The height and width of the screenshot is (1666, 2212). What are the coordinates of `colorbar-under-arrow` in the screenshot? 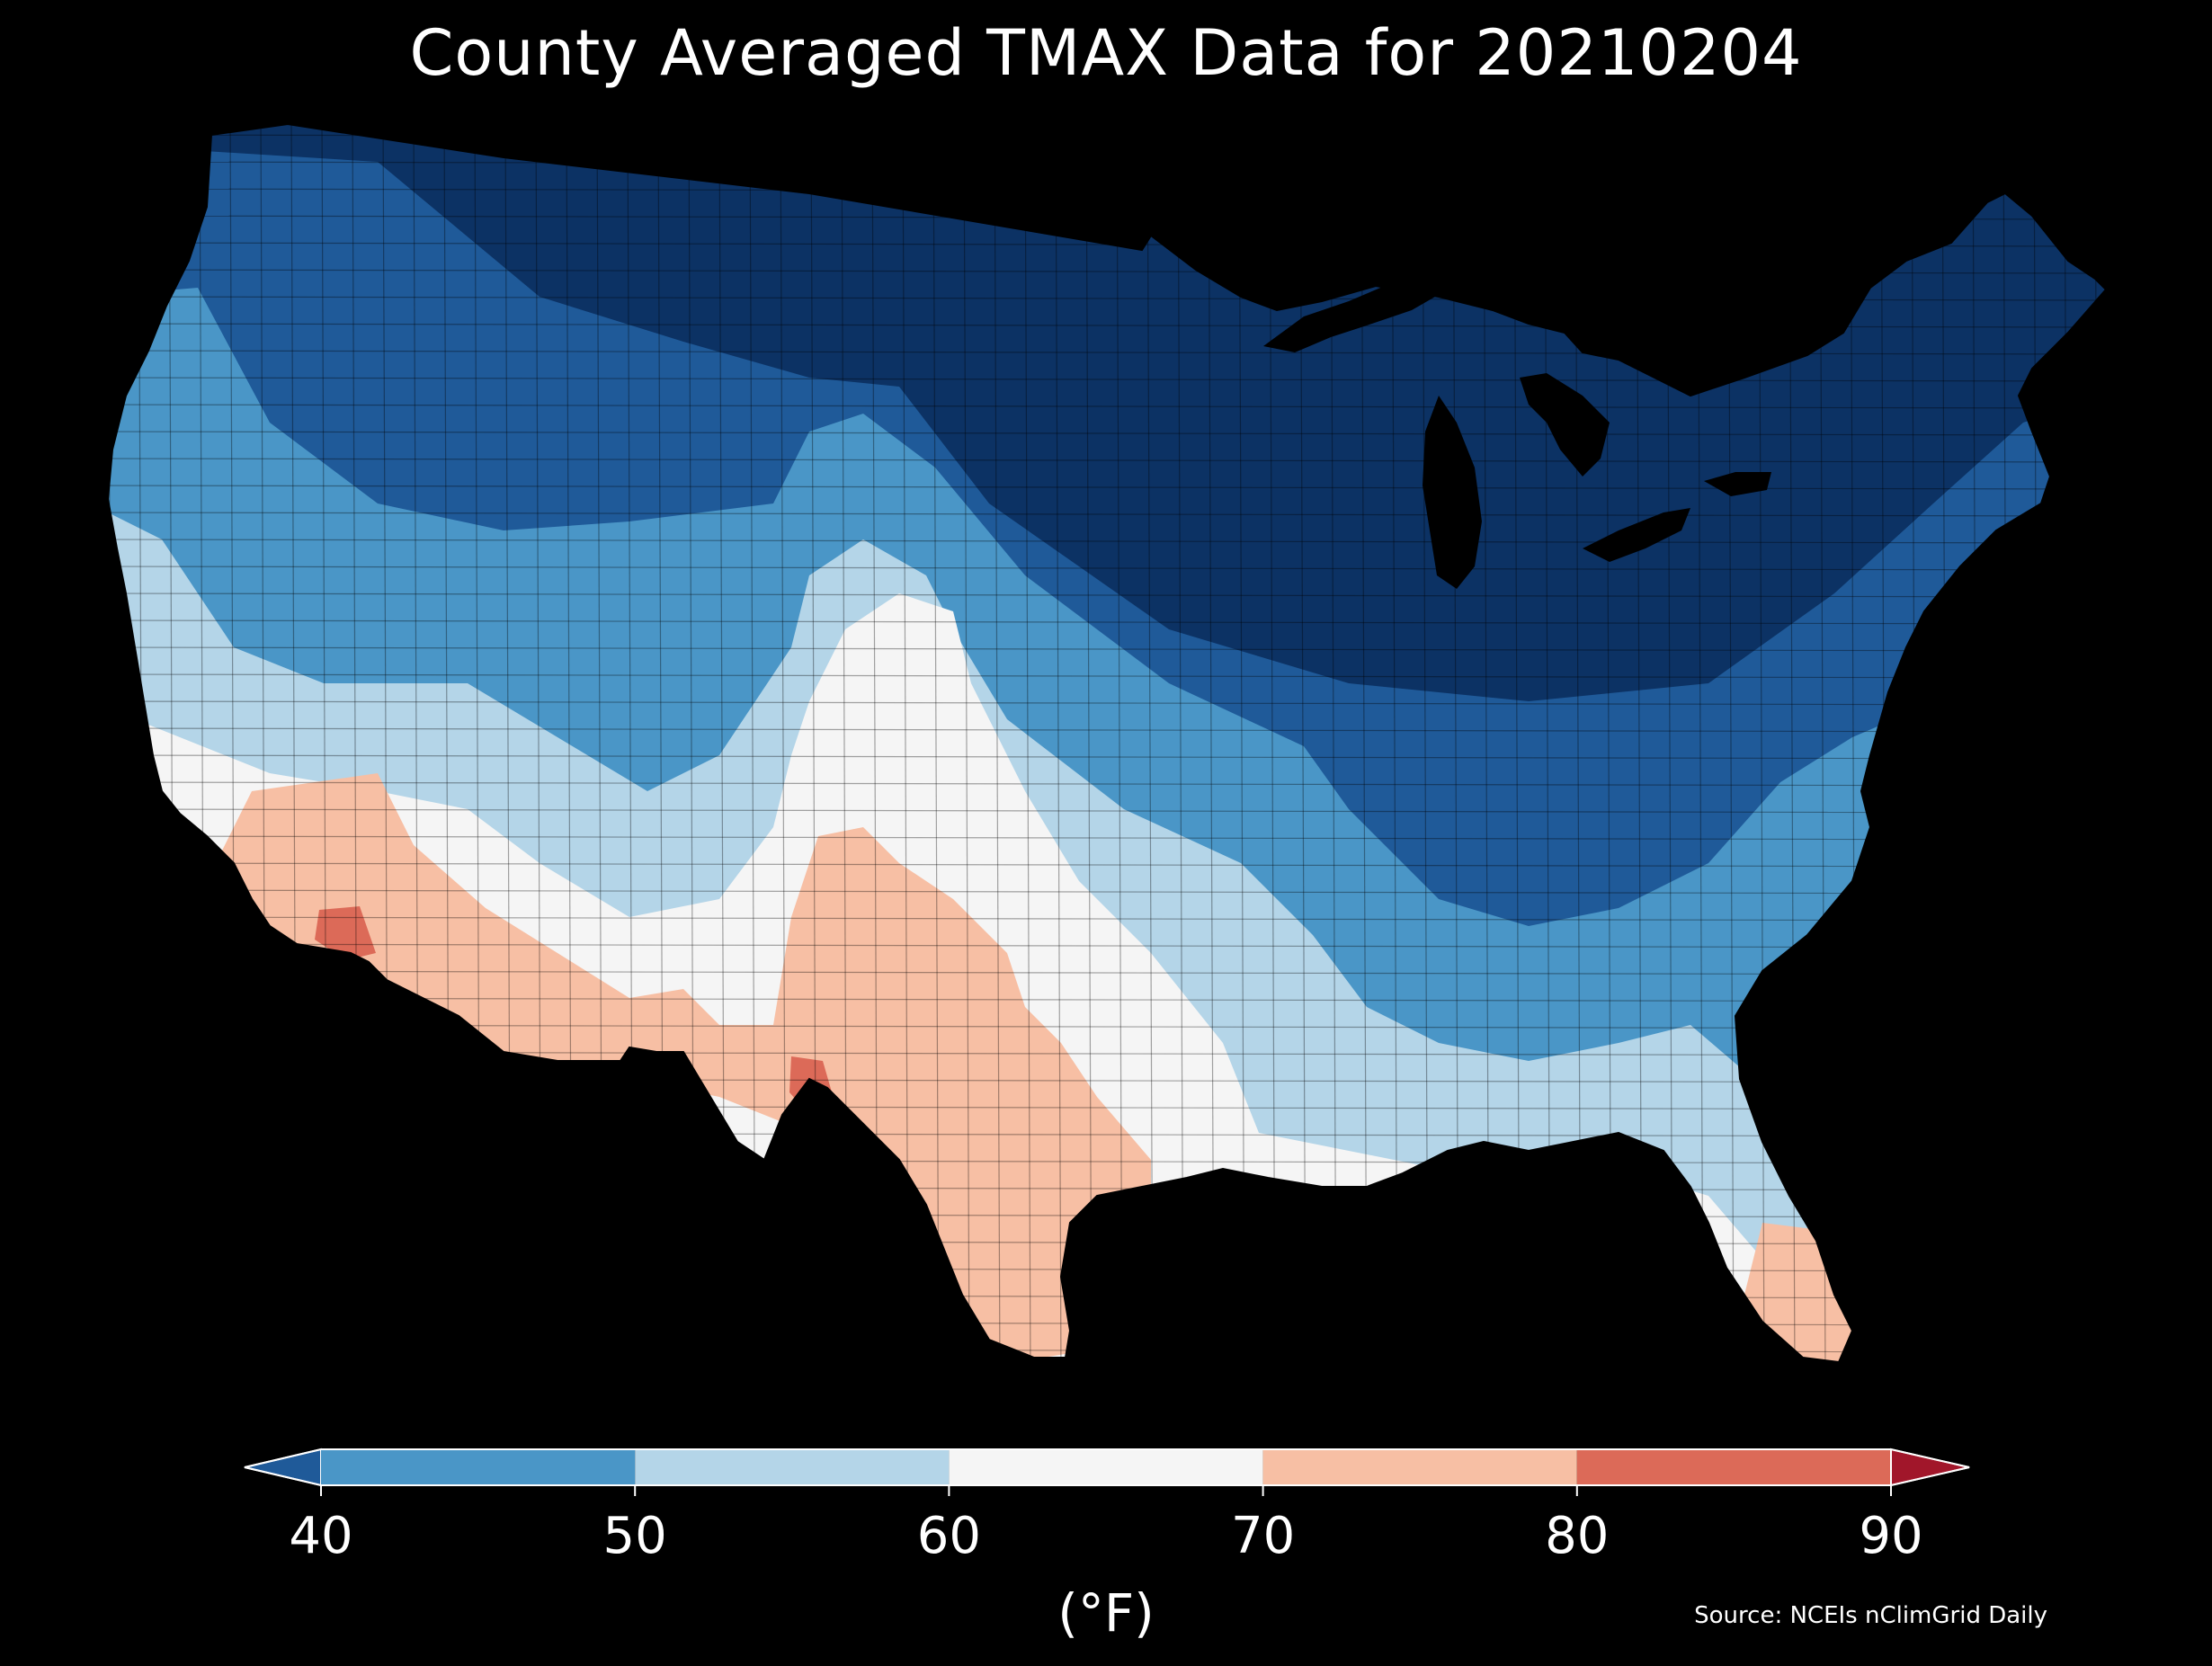 It's located at (283, 1468).